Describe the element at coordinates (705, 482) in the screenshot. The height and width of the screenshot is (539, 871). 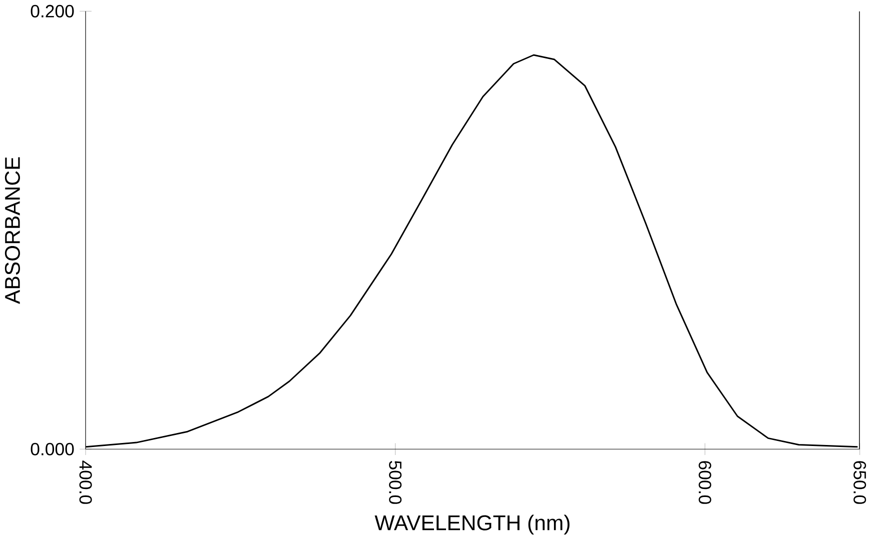
I see `x-tick-label: 600.0` at that location.